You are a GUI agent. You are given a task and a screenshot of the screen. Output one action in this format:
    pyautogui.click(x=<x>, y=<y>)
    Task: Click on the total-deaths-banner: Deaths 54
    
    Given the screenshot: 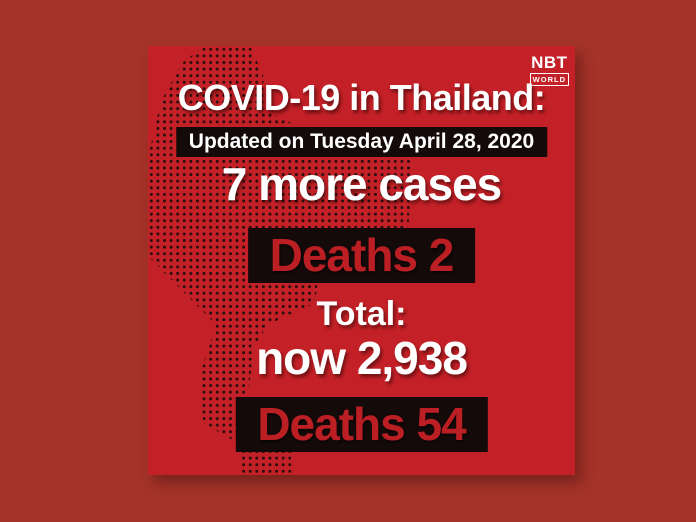 What is the action you would take?
    pyautogui.click(x=361, y=424)
    